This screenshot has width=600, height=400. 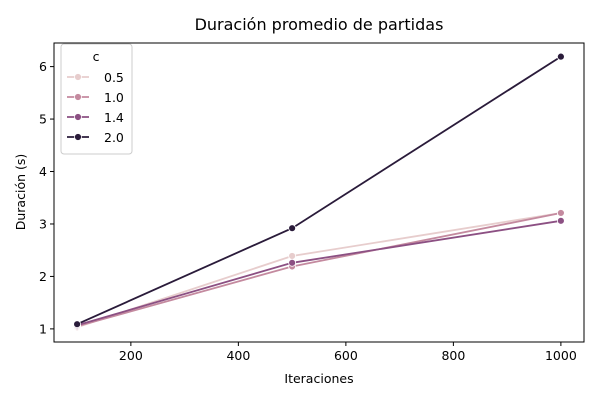 I want to click on chart-title: Duración promedio de partidas, so click(x=319, y=24).